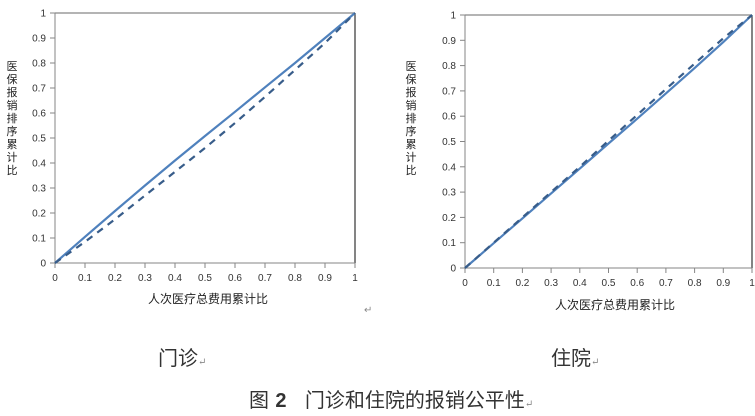 The height and width of the screenshot is (416, 755). What do you see at coordinates (414, 400) in the screenshot?
I see `figure-title: 门诊和住院的报销公平性` at bounding box center [414, 400].